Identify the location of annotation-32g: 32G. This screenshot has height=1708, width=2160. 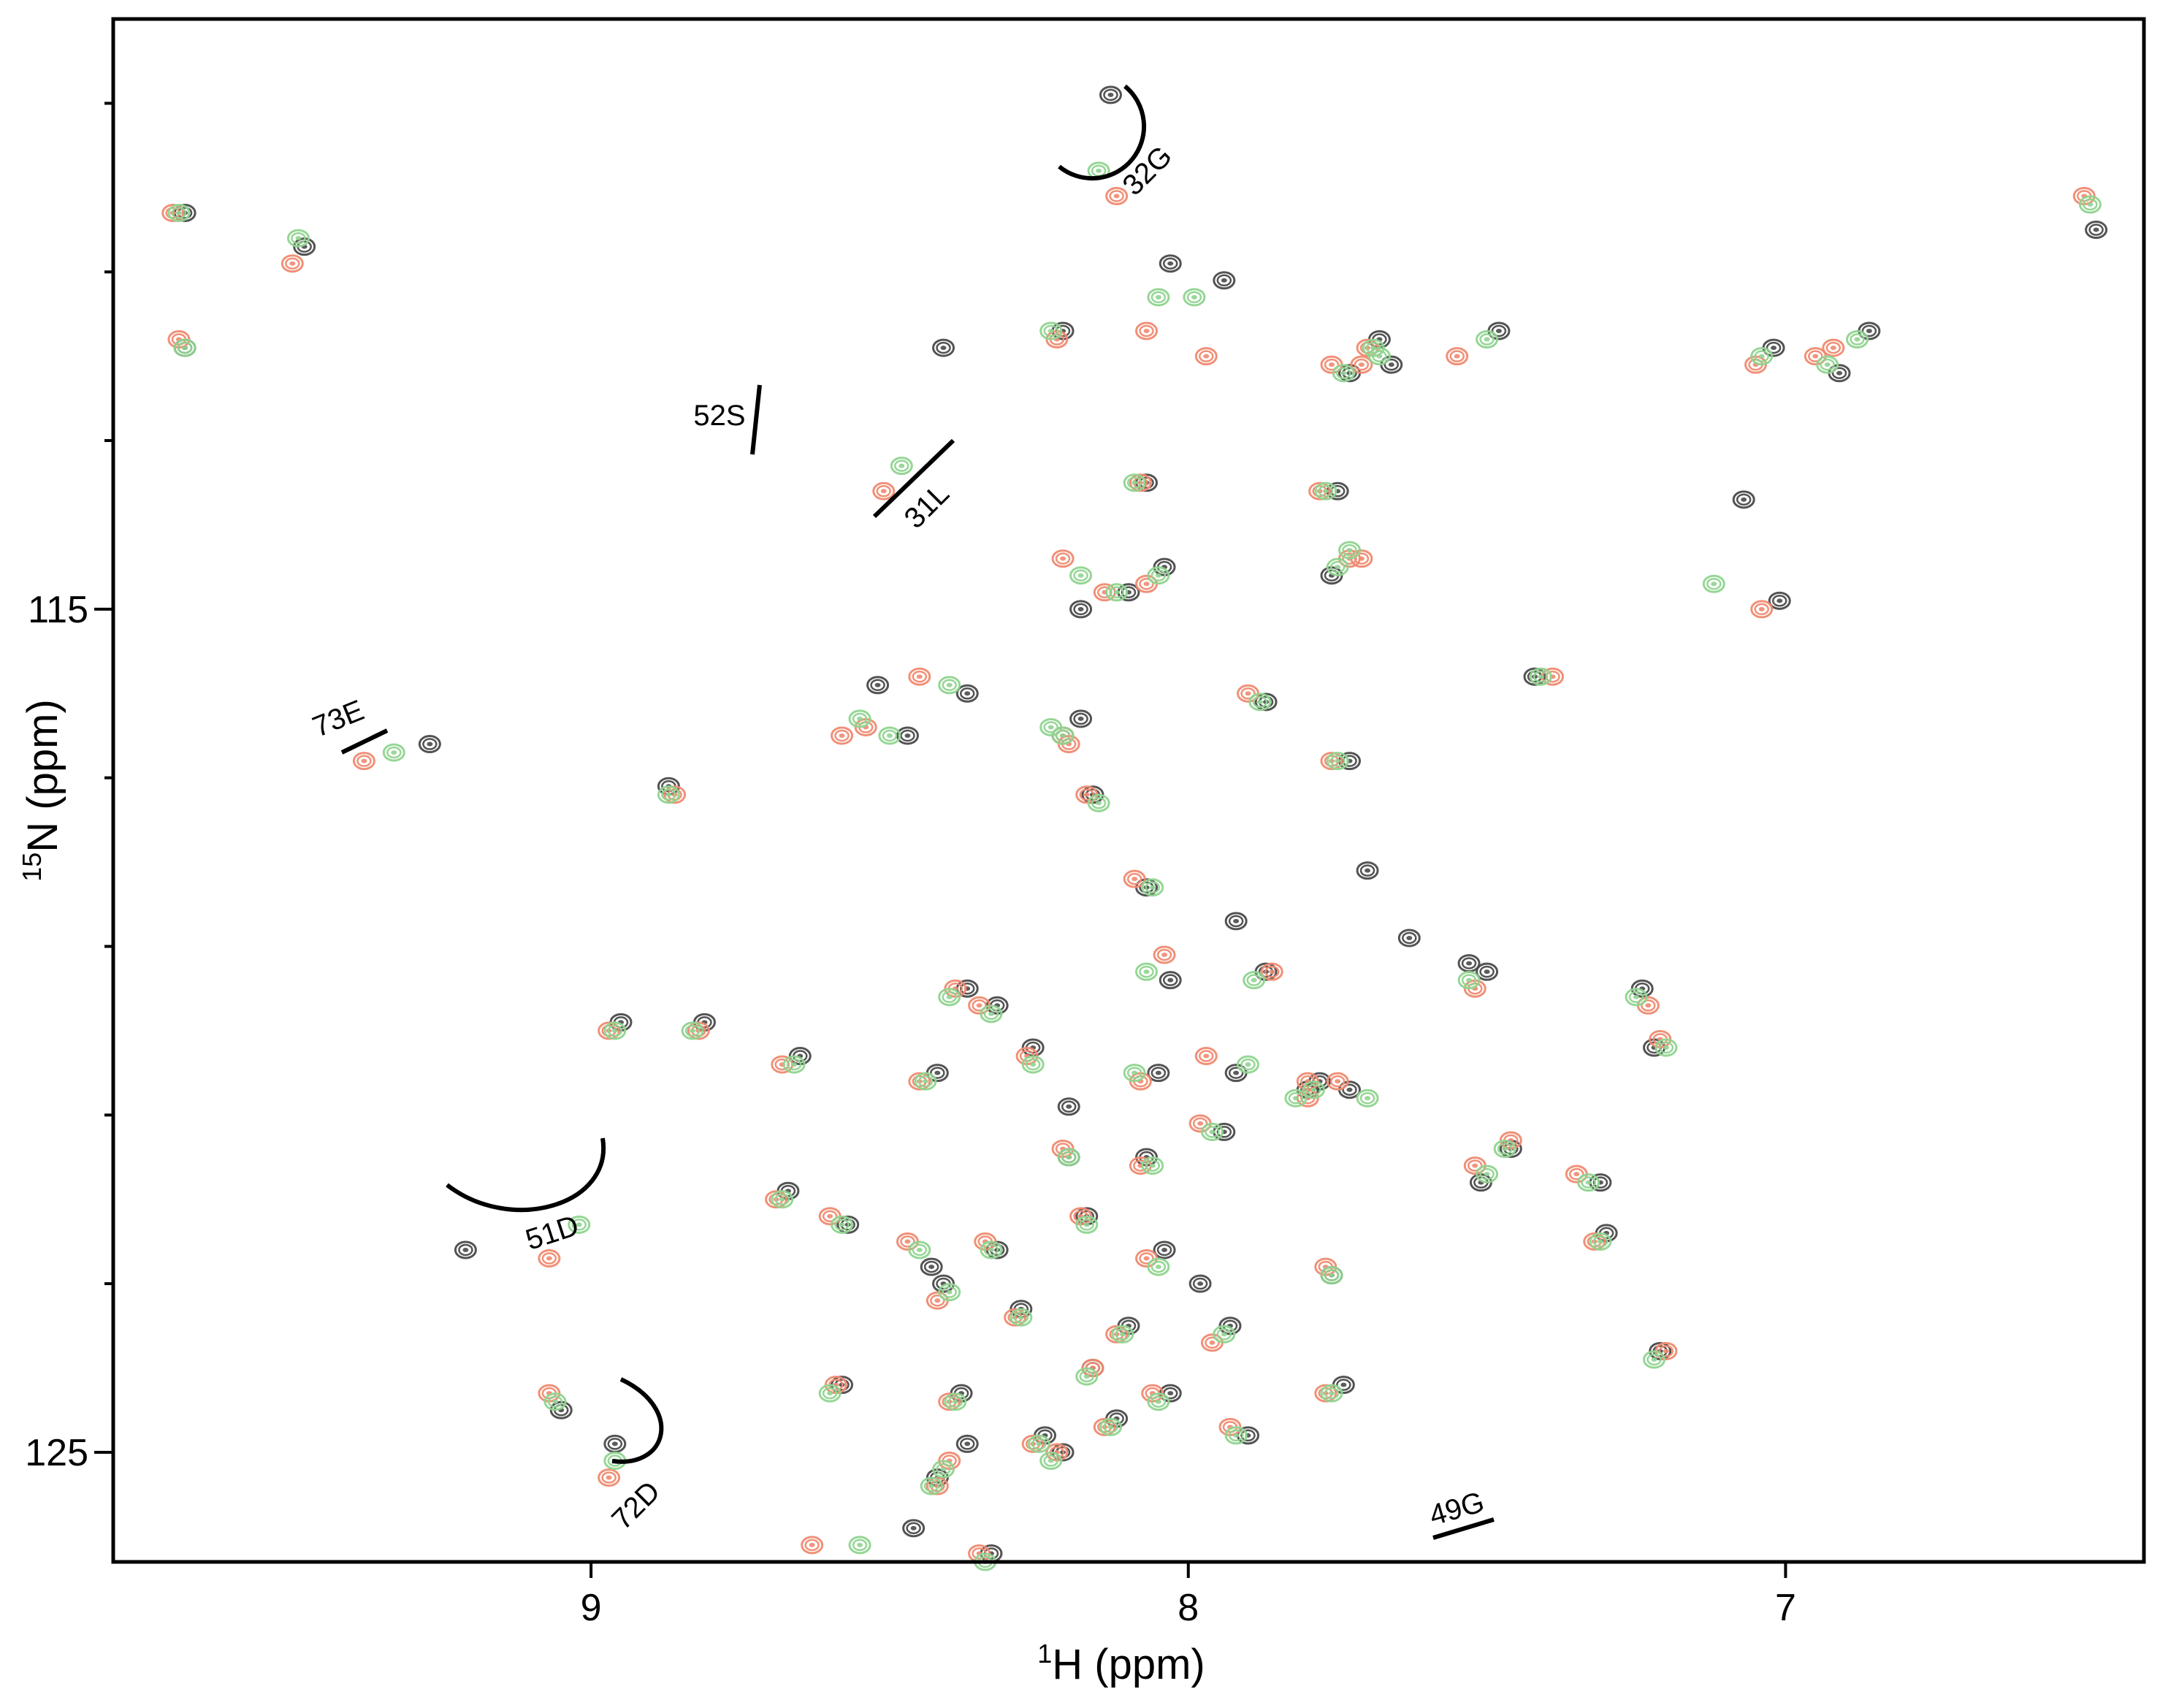
(1118, 143).